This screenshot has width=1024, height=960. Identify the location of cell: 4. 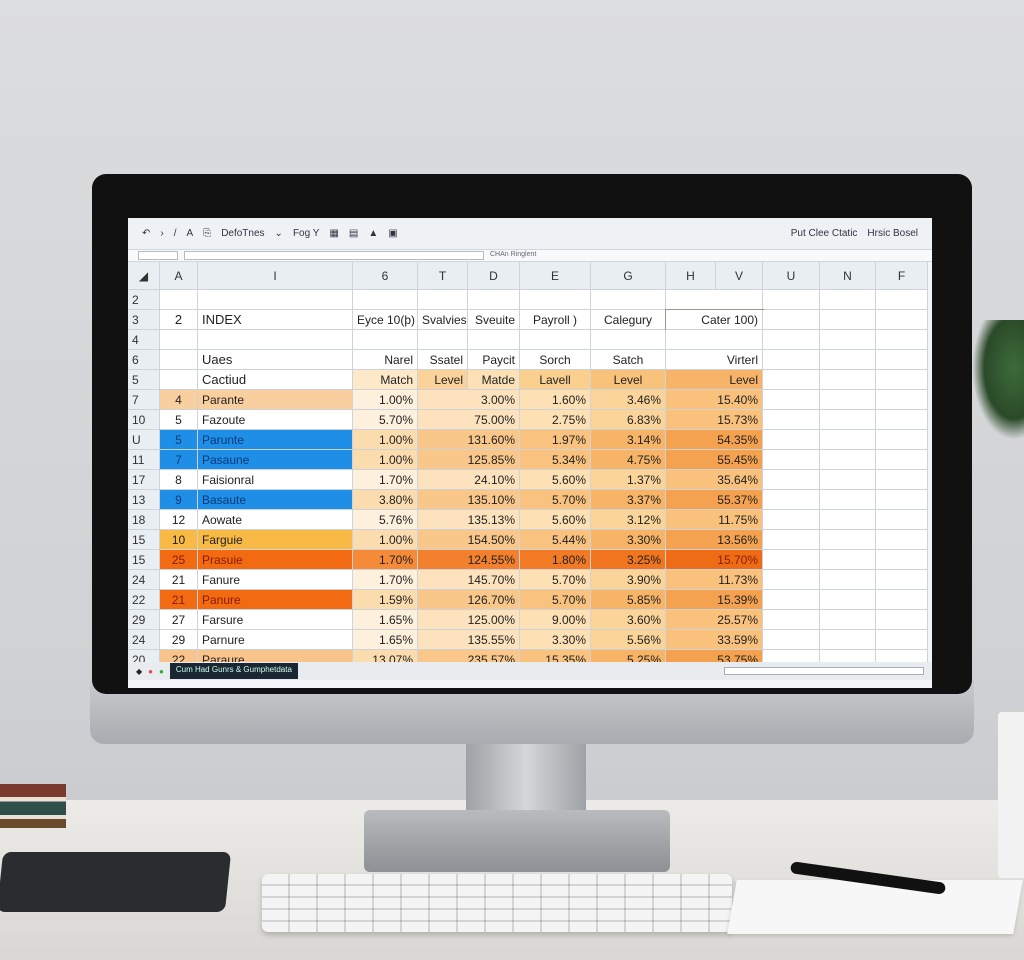
(179, 400).